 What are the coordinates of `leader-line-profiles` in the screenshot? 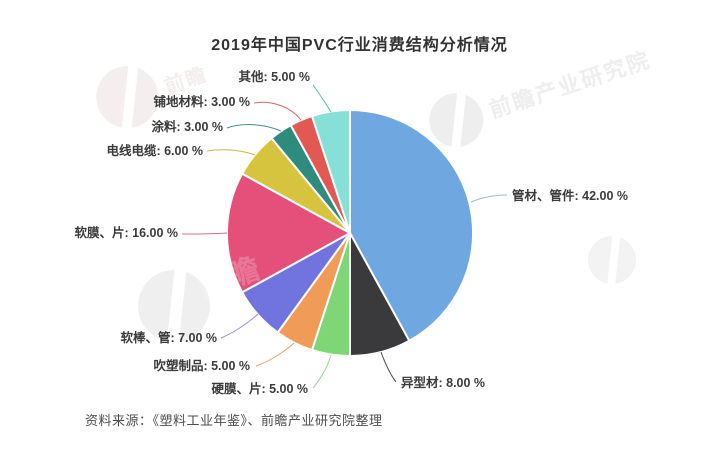 It's located at (388, 367).